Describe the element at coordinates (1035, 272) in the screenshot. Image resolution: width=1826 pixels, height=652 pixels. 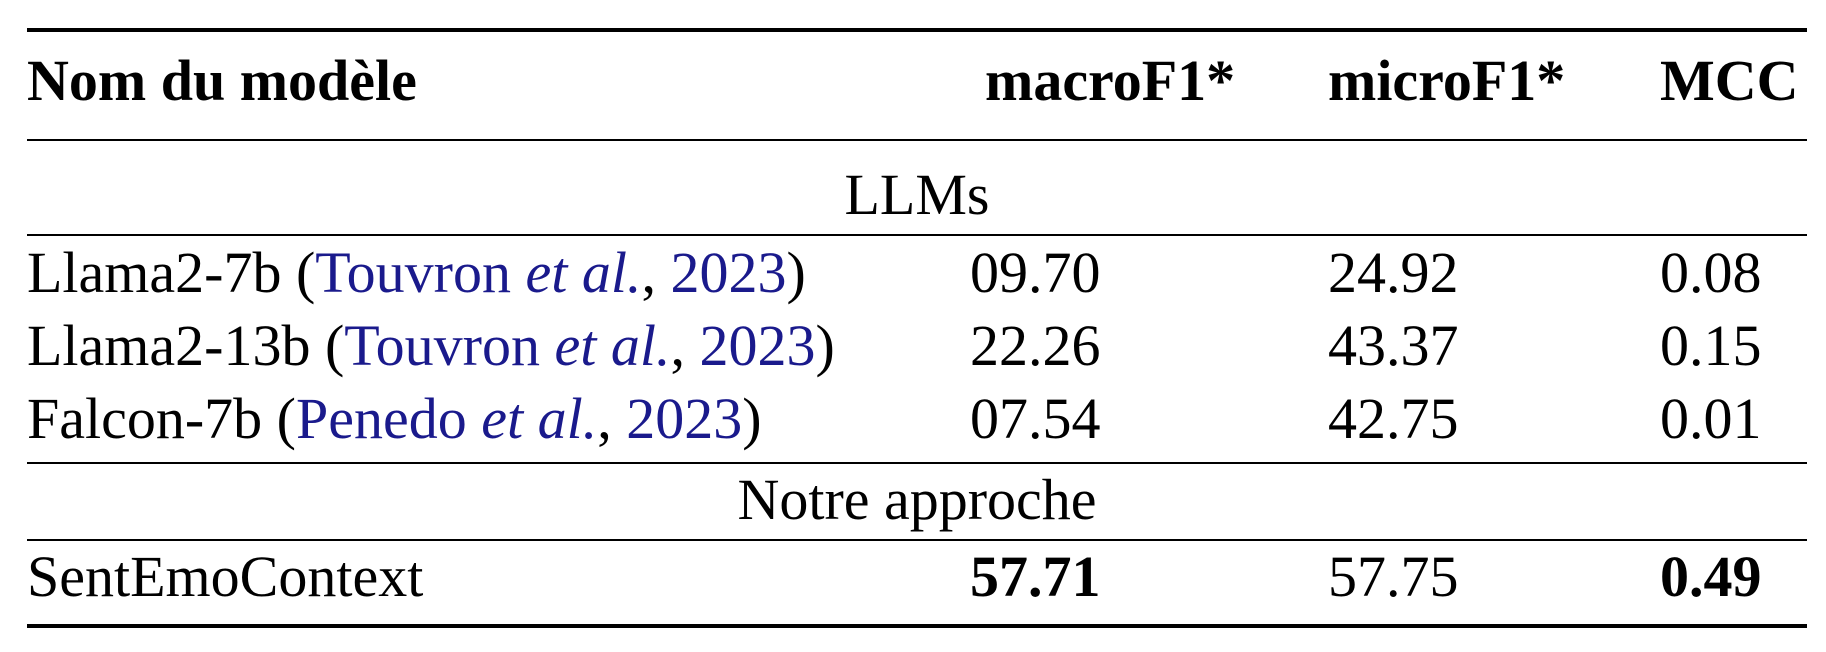
I see `table-cell-macro: 09.70` at that location.